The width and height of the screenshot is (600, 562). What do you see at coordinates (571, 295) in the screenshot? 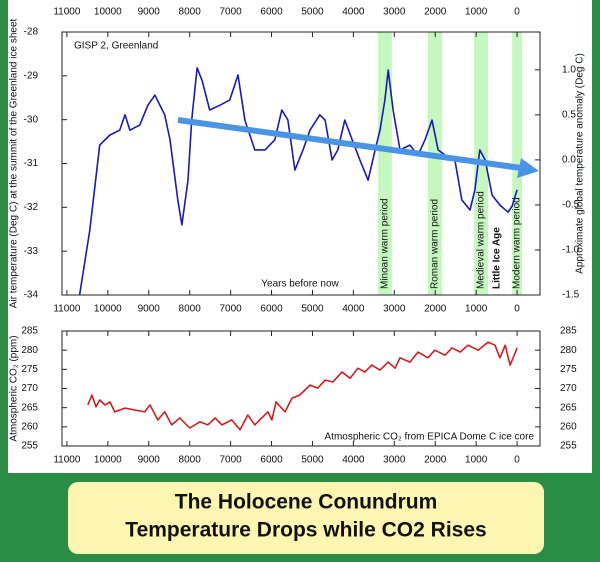
I see `y2-tick-label: -1.5` at bounding box center [571, 295].